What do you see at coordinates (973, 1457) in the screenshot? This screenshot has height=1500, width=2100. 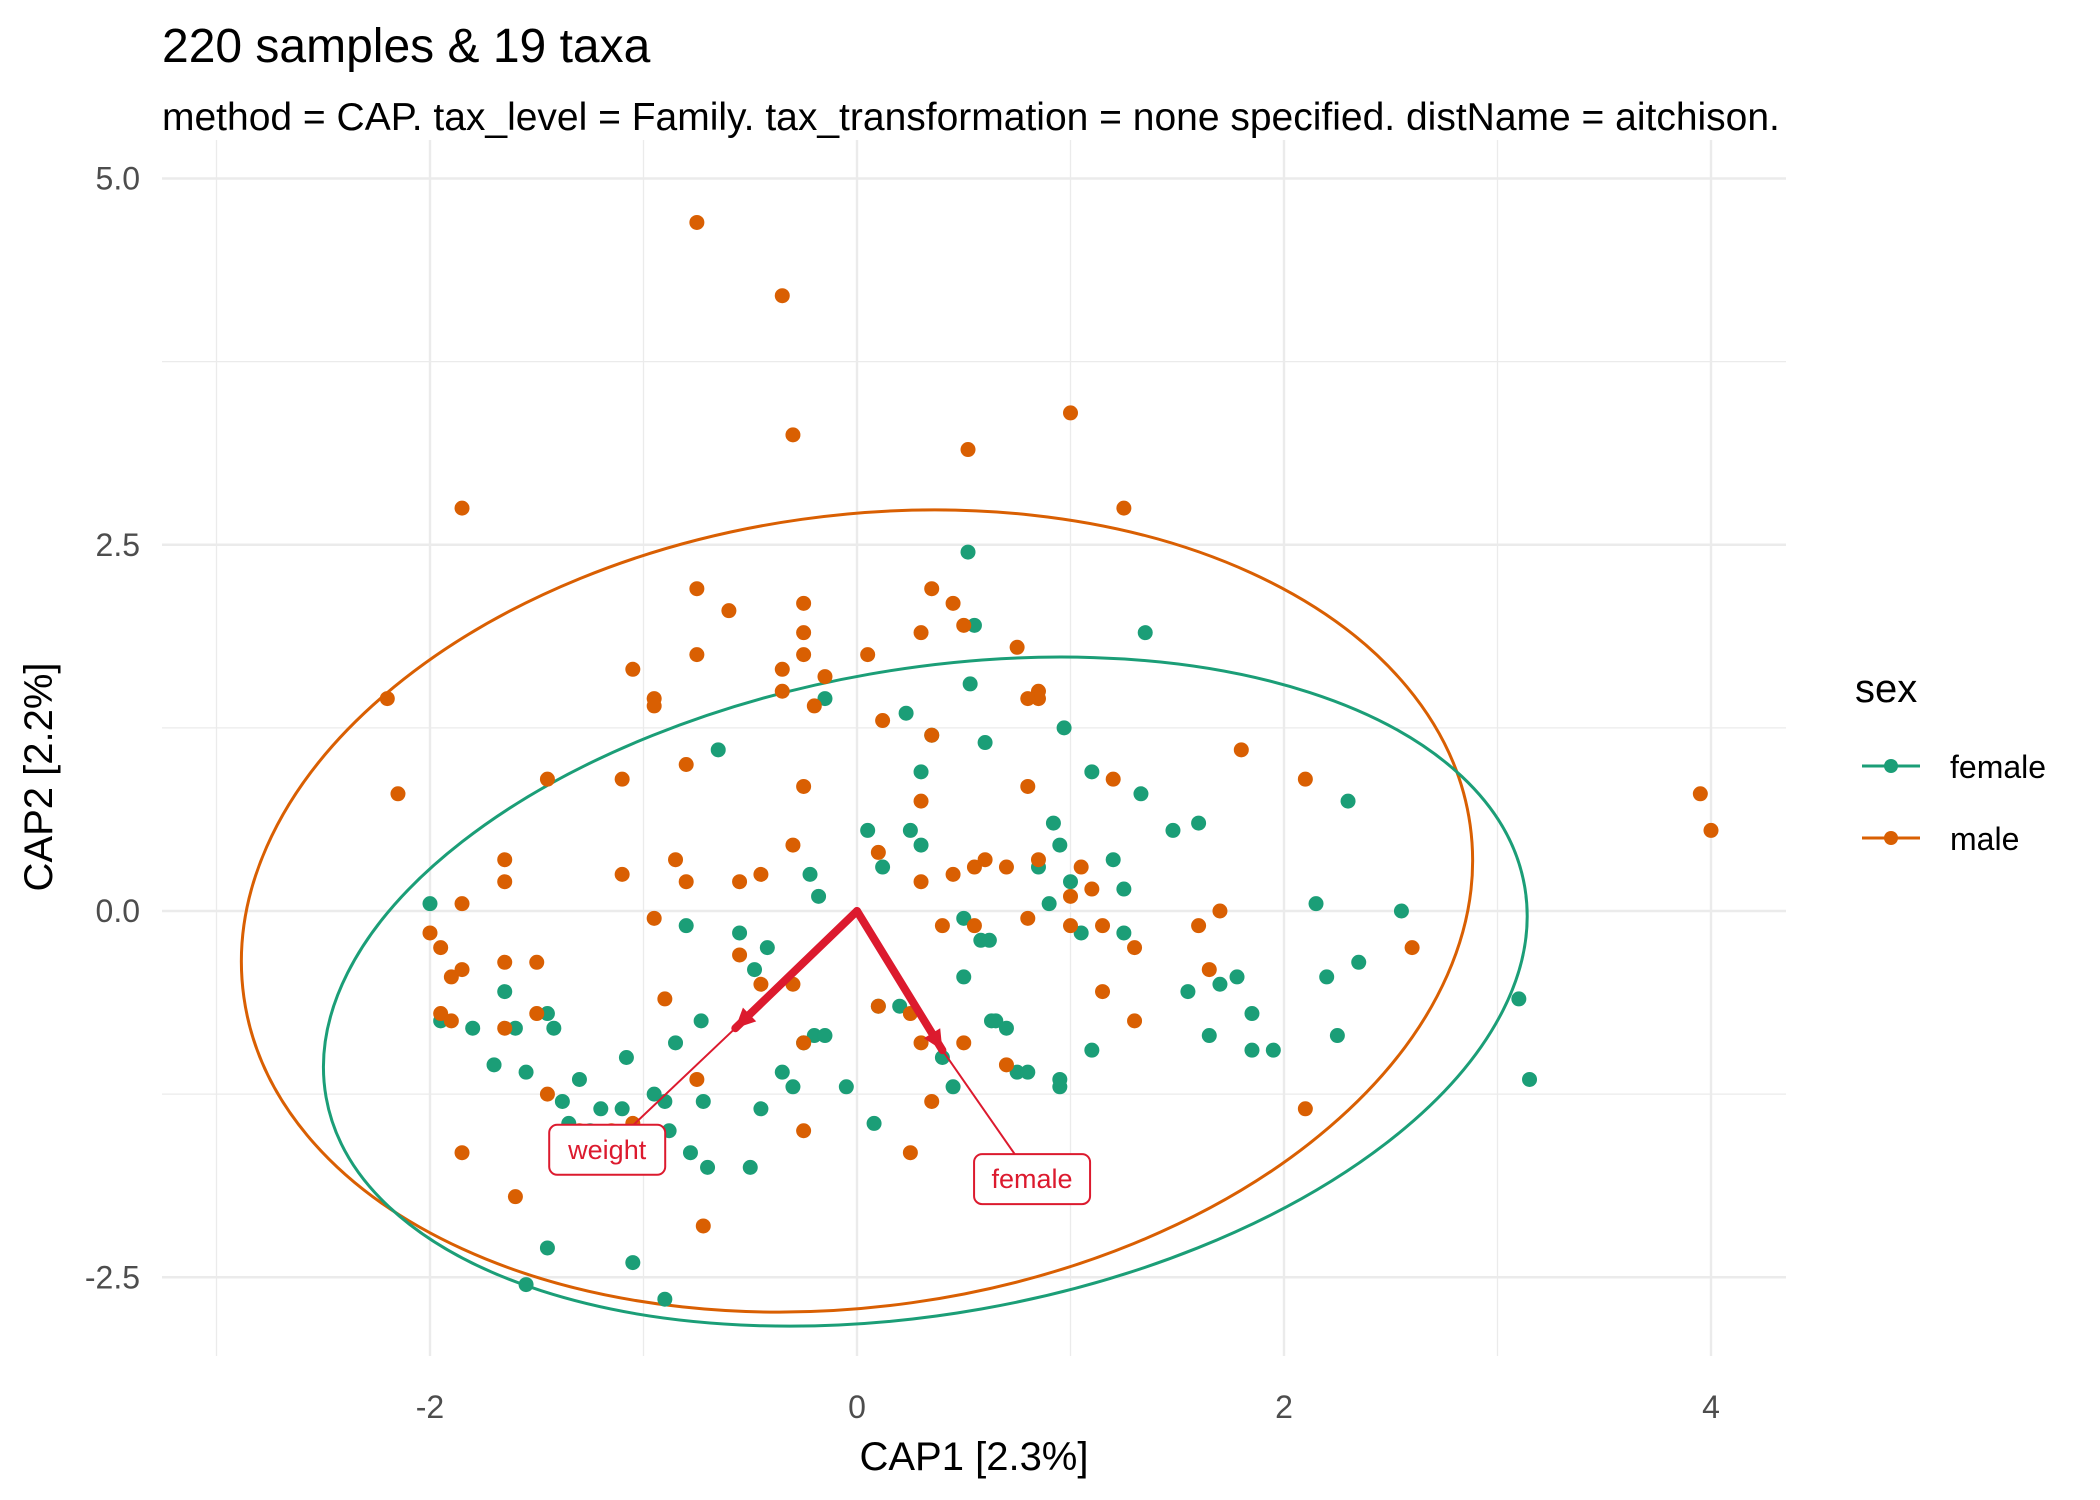 I see `x-axis-title: CAP1 [2.3%]` at bounding box center [973, 1457].